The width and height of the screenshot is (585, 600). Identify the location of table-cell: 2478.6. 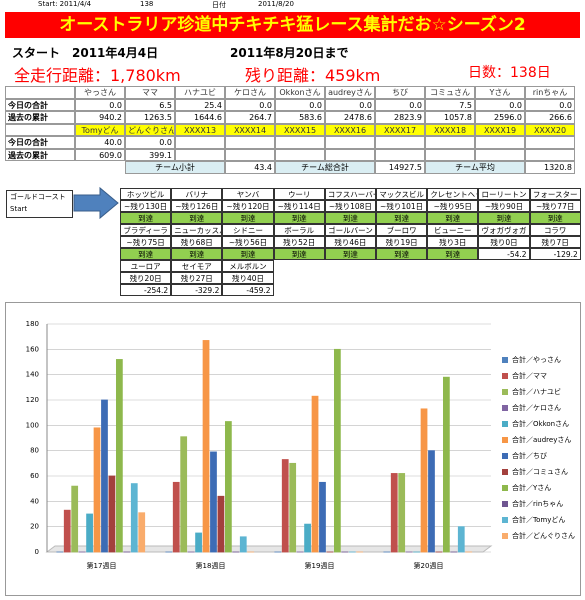
(350, 117).